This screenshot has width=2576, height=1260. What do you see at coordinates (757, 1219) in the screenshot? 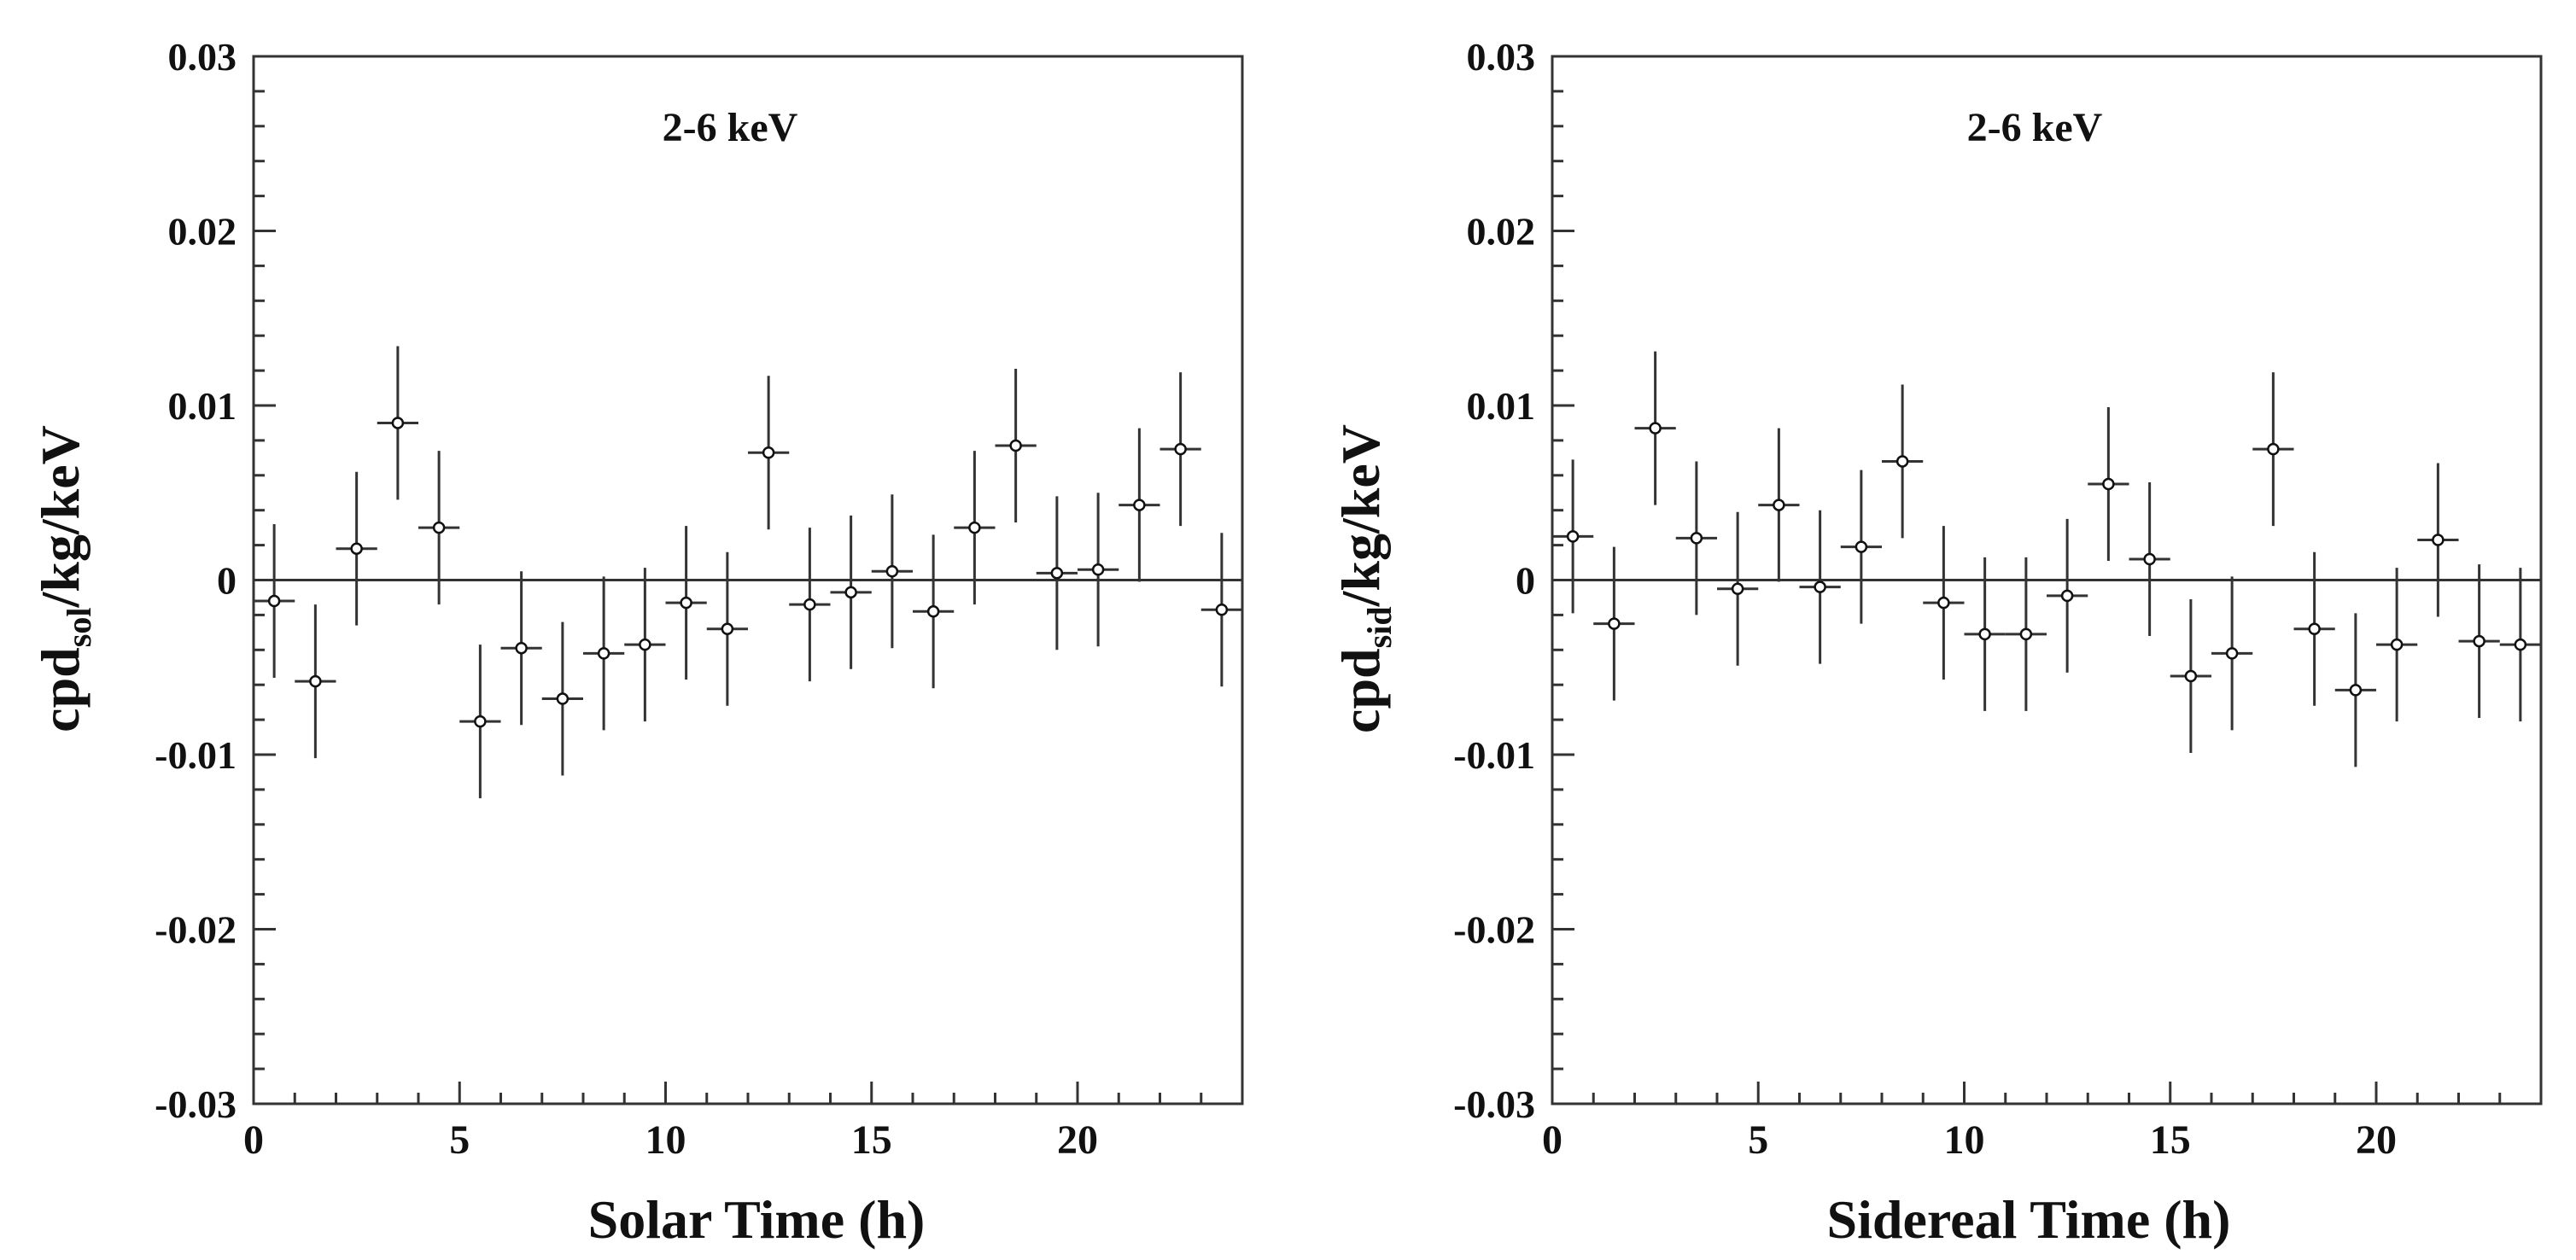
I see `x-axis-title: Solar Time (h)` at bounding box center [757, 1219].